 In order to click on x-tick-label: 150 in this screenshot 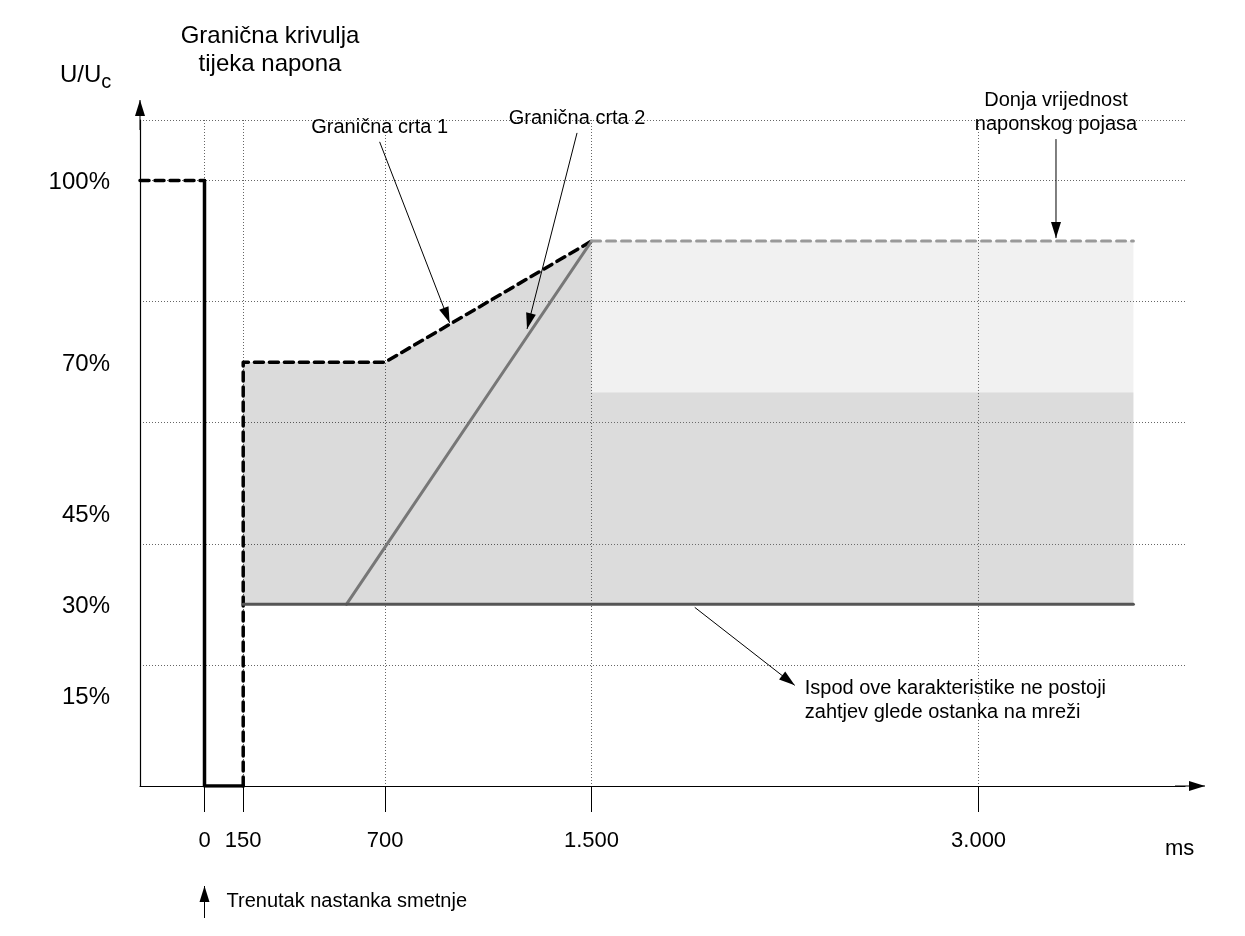, I will do `click(243, 839)`.